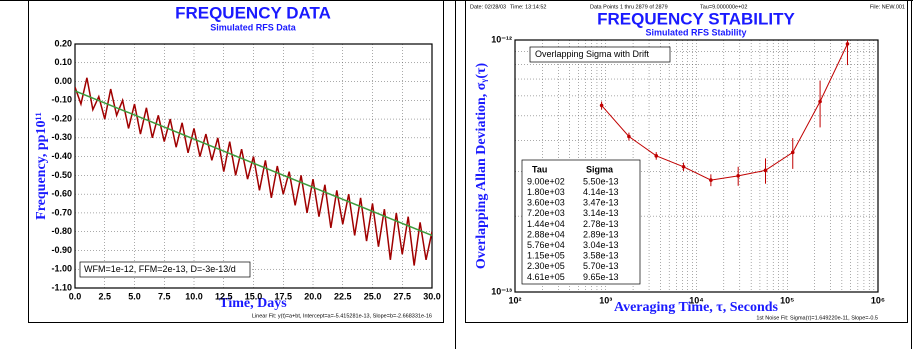 This screenshot has width=913, height=349. I want to click on table-cell: 3.60e+03, so click(546, 203).